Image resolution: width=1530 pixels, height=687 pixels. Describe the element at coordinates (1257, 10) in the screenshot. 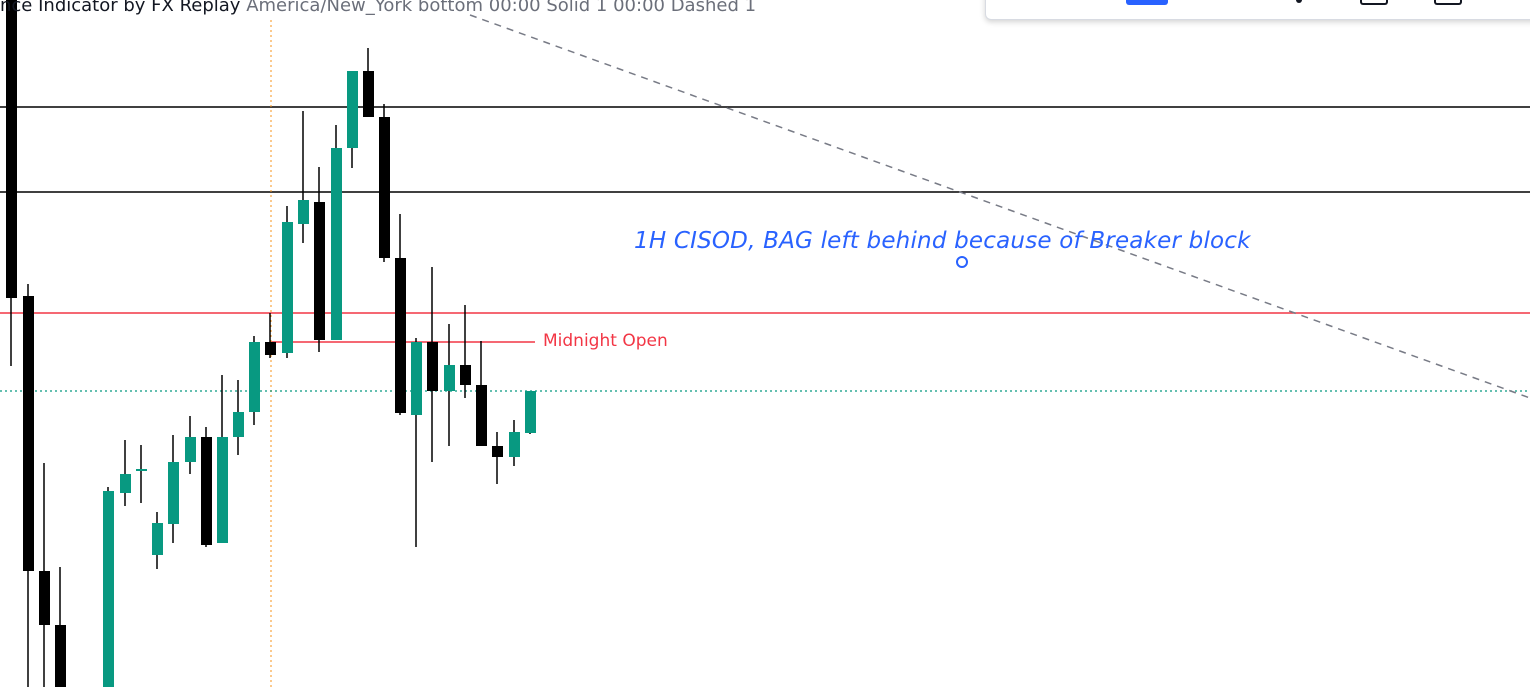

I see `drawing-toolbar` at that location.